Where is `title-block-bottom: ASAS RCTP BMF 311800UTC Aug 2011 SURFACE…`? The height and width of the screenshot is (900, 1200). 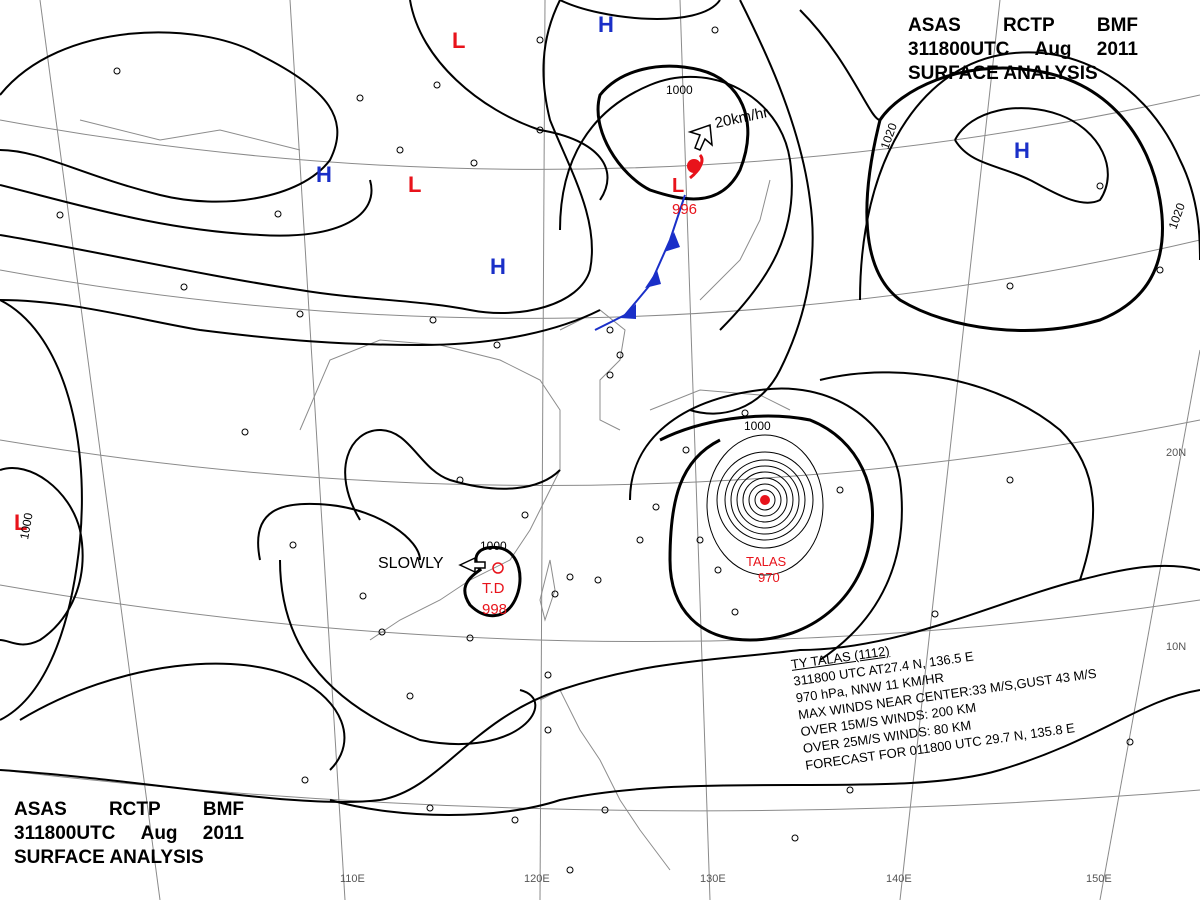 title-block-bottom: ASAS RCTP BMF 311800UTC Aug 2011 SURFACE… is located at coordinates (129, 834).